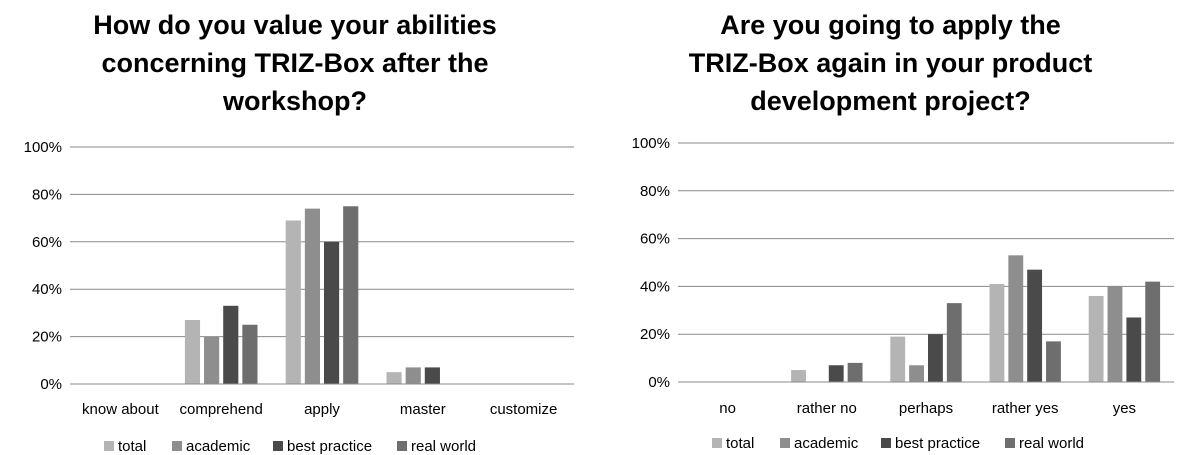 The height and width of the screenshot is (455, 1181). Describe the element at coordinates (1124, 408) in the screenshot. I see `x-category-label: yes` at that location.